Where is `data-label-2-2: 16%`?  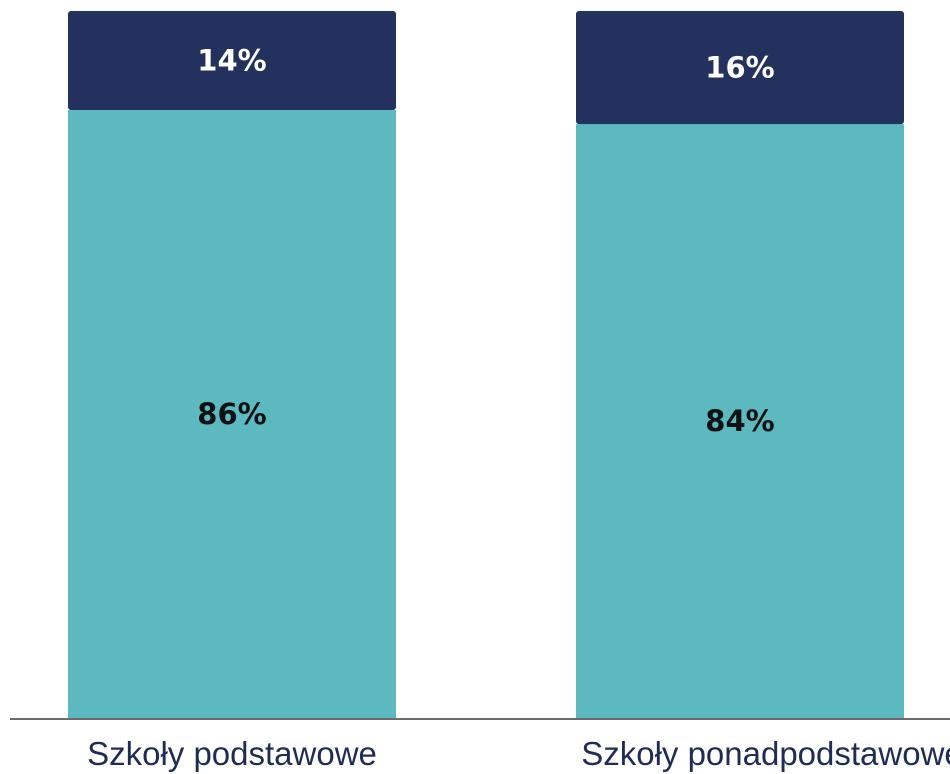
data-label-2-2: 16% is located at coordinates (739, 68).